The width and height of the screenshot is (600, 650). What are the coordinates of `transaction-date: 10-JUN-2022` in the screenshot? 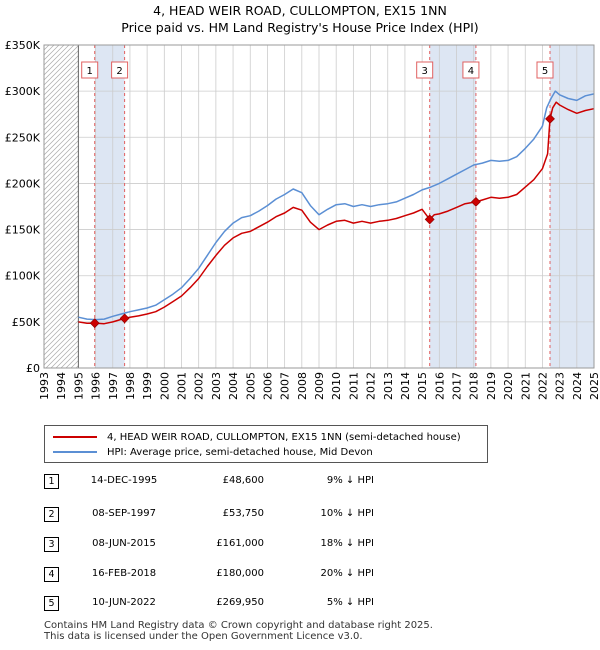 It's located at (124, 602).